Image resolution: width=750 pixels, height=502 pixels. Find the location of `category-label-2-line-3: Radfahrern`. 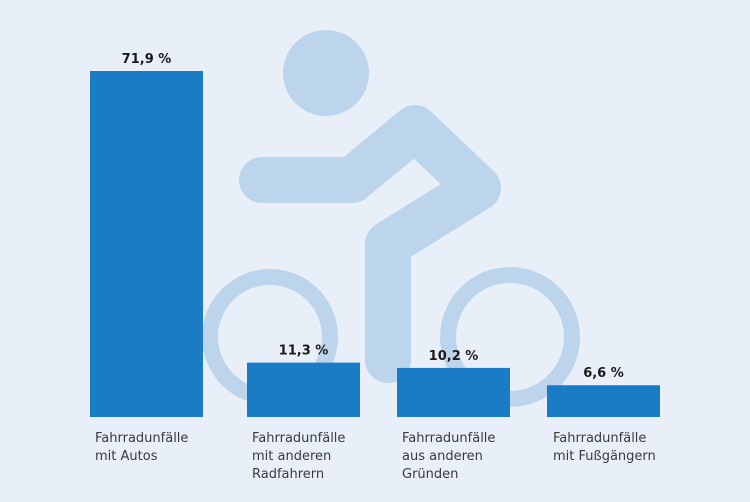

category-label-2-line-3: Radfahrern is located at coordinates (288, 474).